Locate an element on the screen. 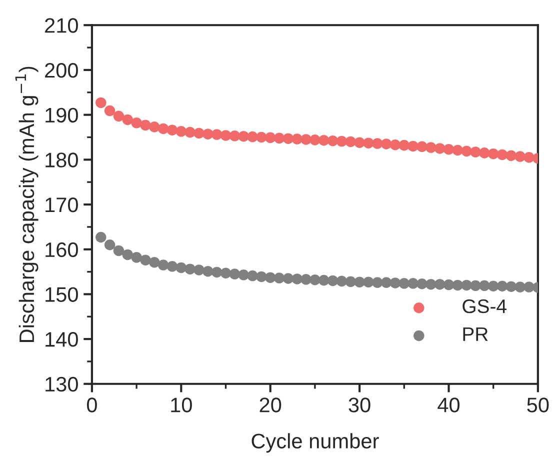 This screenshot has height=457, width=554. y-tick-label: 140 is located at coordinates (62, 339).